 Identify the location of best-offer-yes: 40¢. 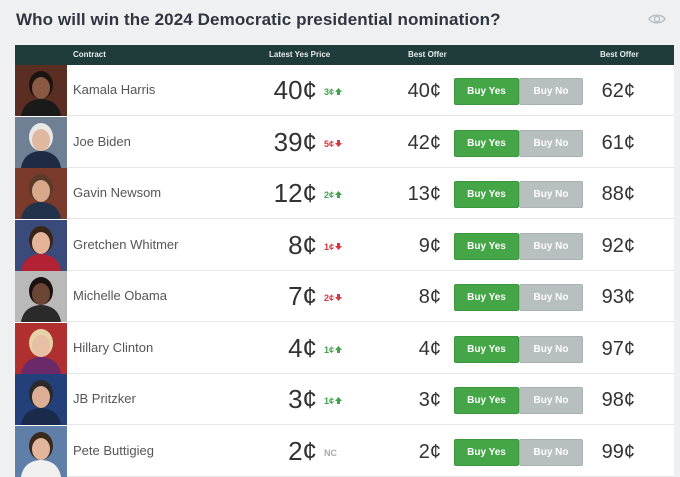
(424, 91).